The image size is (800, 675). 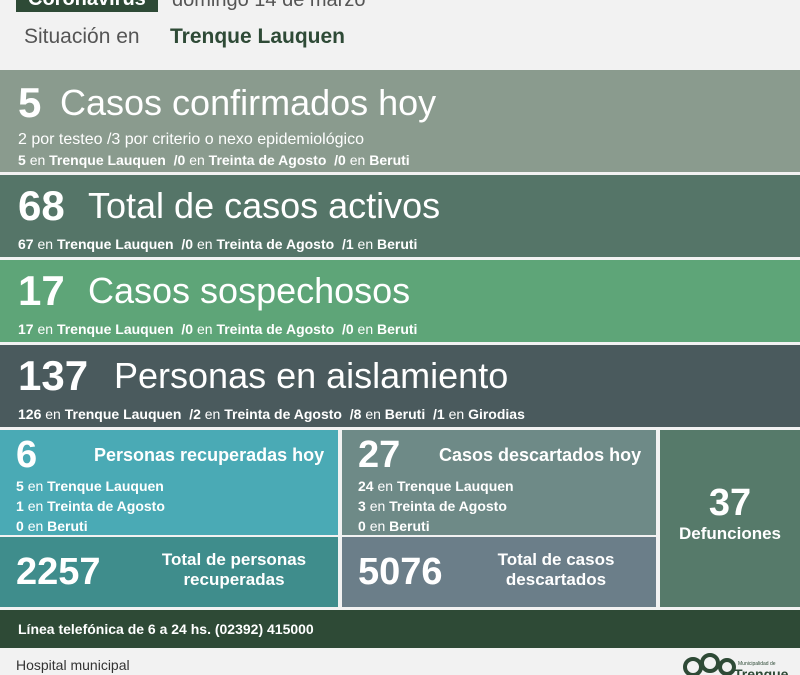 I want to click on report-date: domingo 14 de marzo, so click(x=269, y=5).